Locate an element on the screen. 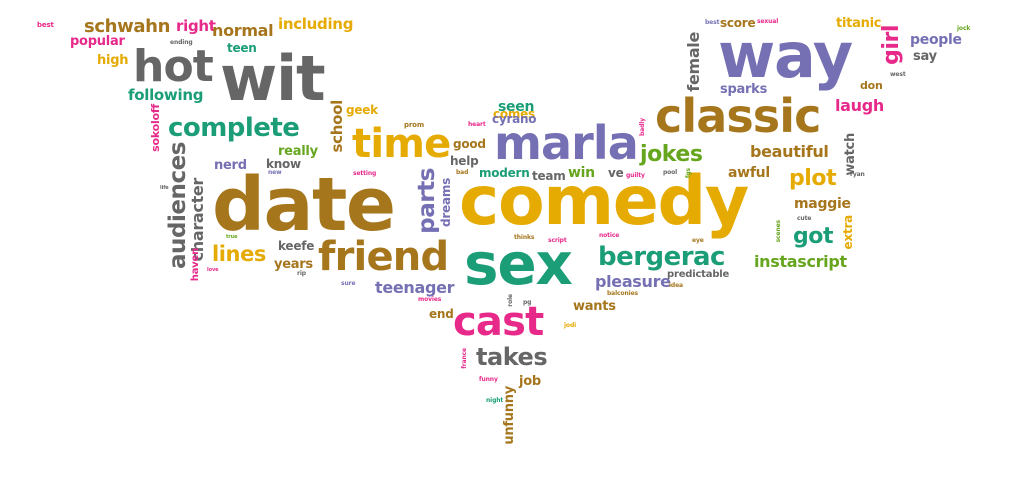 This screenshot has height=504, width=1023. word-titanic: titanic is located at coordinates (859, 23).